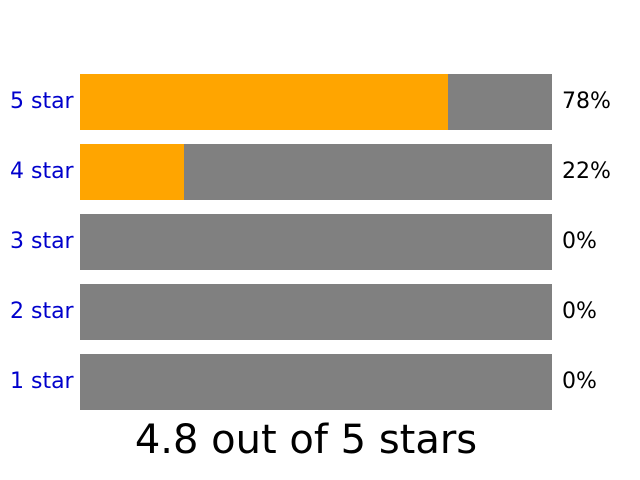 The image size is (640, 480). I want to click on percent-label-2: 0%, so click(579, 311).